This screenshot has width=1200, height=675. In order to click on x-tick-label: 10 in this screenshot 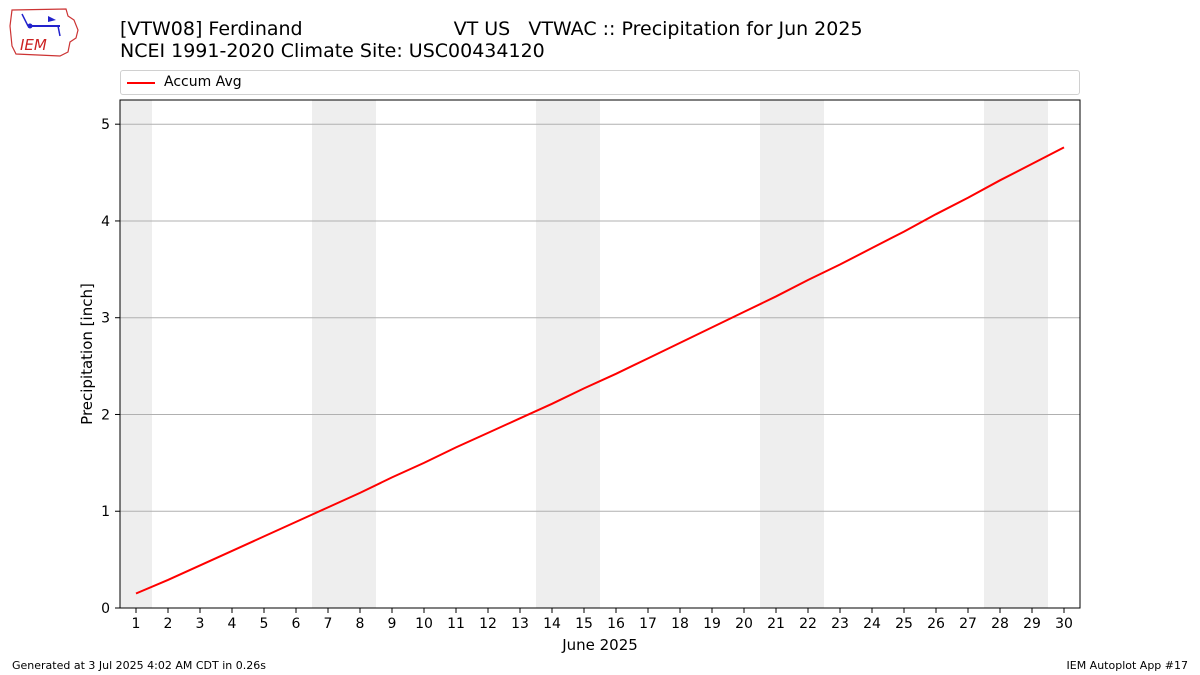, I will do `click(424, 624)`.